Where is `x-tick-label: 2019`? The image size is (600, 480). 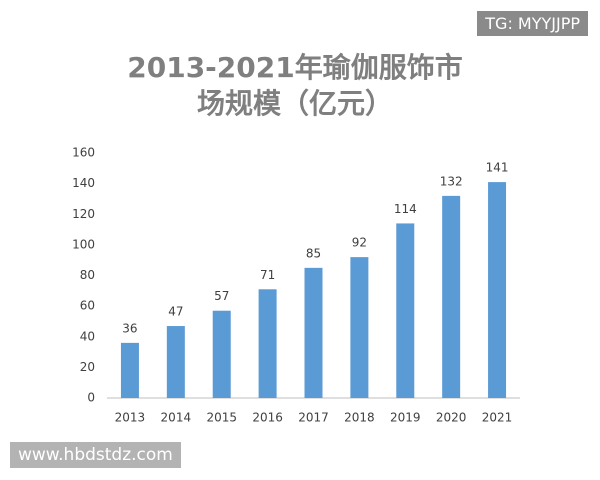 x-tick-label: 2019 is located at coordinates (405, 418).